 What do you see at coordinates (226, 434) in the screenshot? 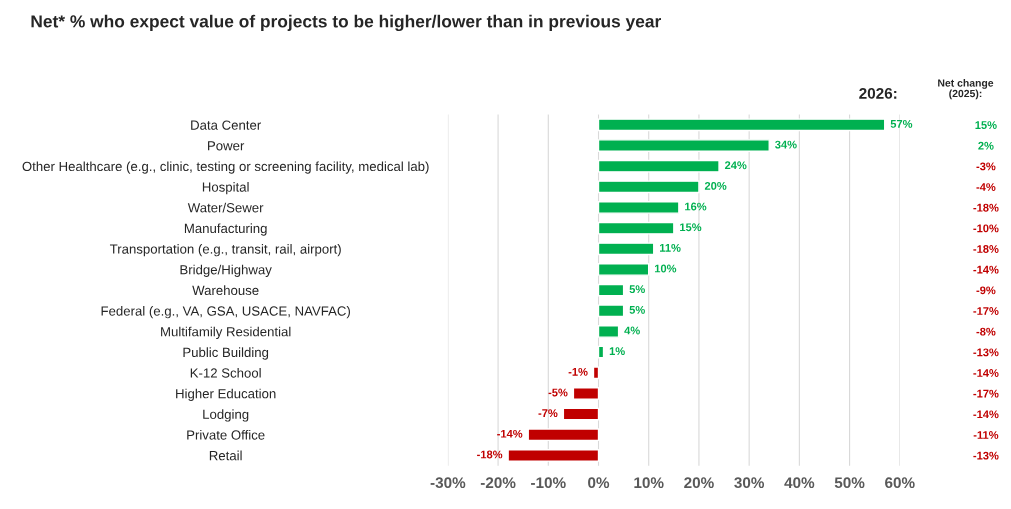
I see `y-tick-label: Private Office` at bounding box center [226, 434].